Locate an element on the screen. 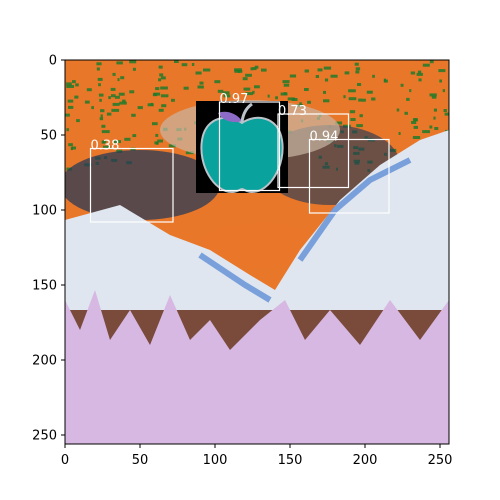  x-tick-label: 200 is located at coordinates (365, 460).